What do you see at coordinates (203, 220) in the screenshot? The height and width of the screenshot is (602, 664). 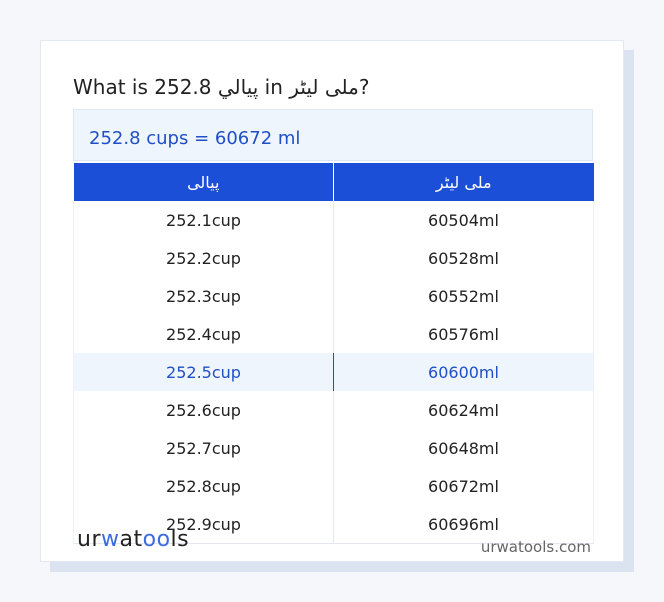 I see `cup-cell: 252.1cup` at bounding box center [203, 220].